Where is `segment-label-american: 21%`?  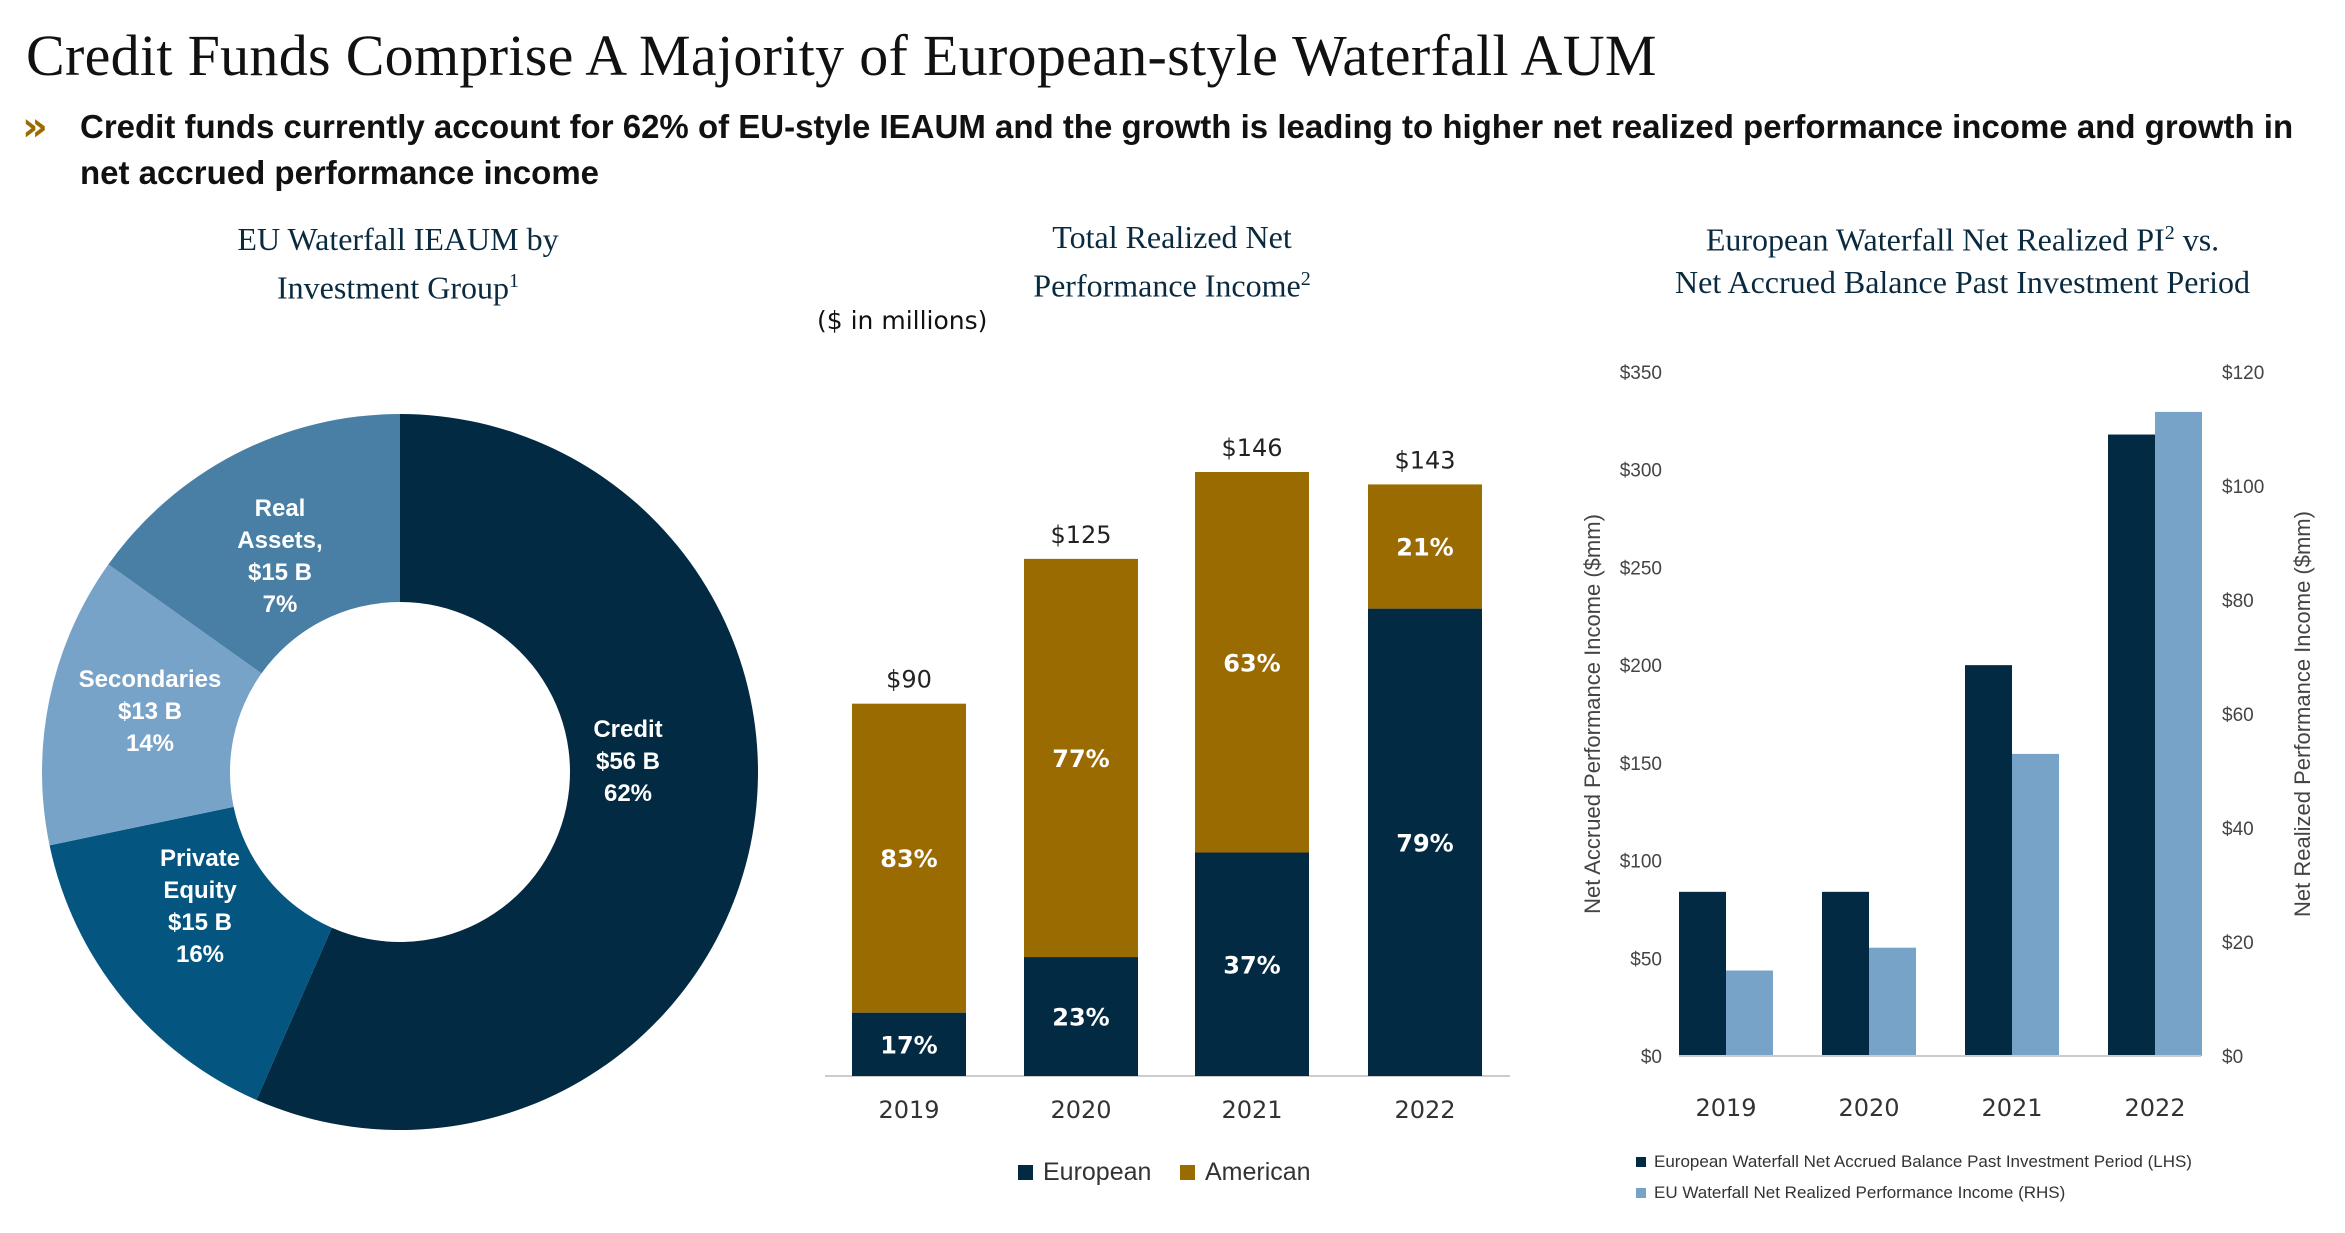
segment-label-american: 21% is located at coordinates (1424, 548).